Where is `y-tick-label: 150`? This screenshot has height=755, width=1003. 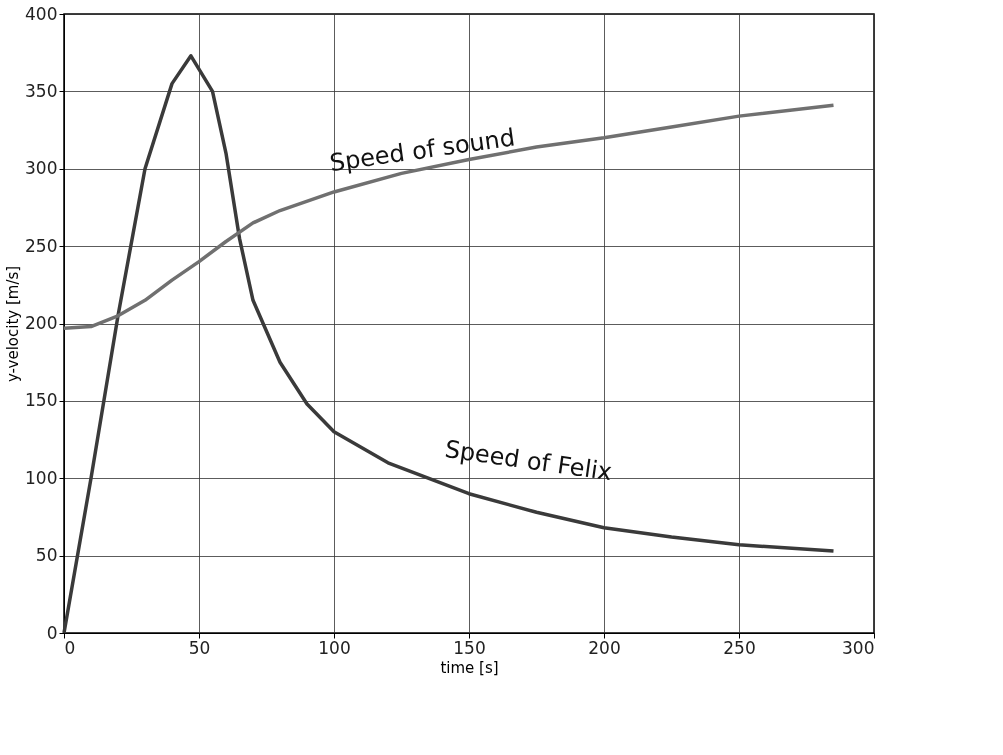
y-tick-label: 150 is located at coordinates (41, 400).